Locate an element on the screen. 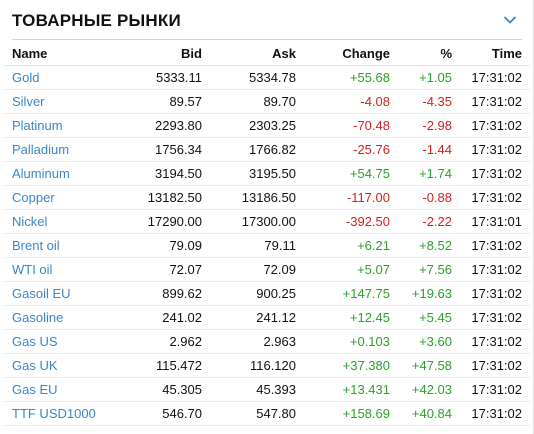 Image resolution: width=534 pixels, height=434 pixels. ask-cell: 5334.78 is located at coordinates (257, 77).